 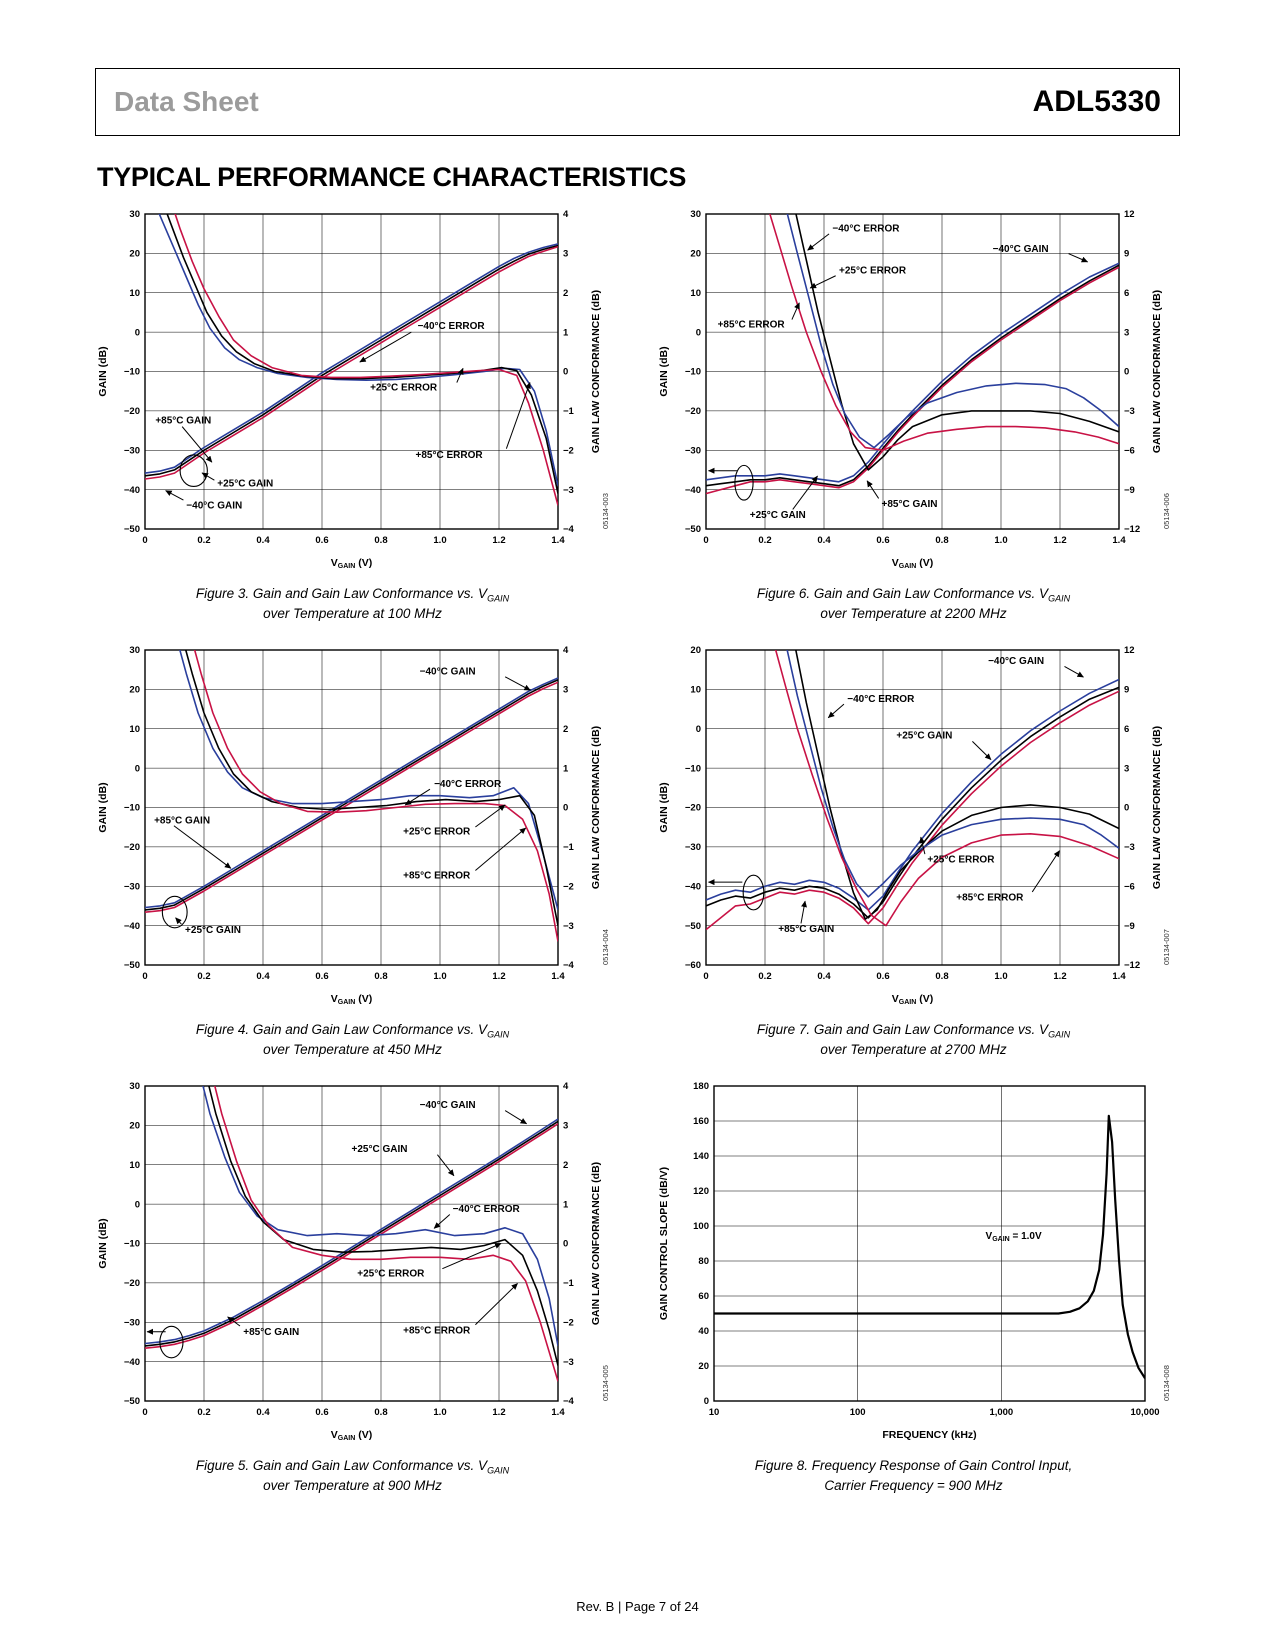 What do you see at coordinates (558, 976) in the screenshot?
I see `x-tick-label: 1.4` at bounding box center [558, 976].